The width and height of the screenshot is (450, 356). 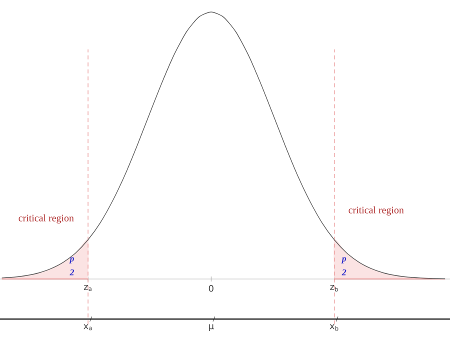 I want to click on x-tick-label: z$_{a}$, so click(x=88, y=288).